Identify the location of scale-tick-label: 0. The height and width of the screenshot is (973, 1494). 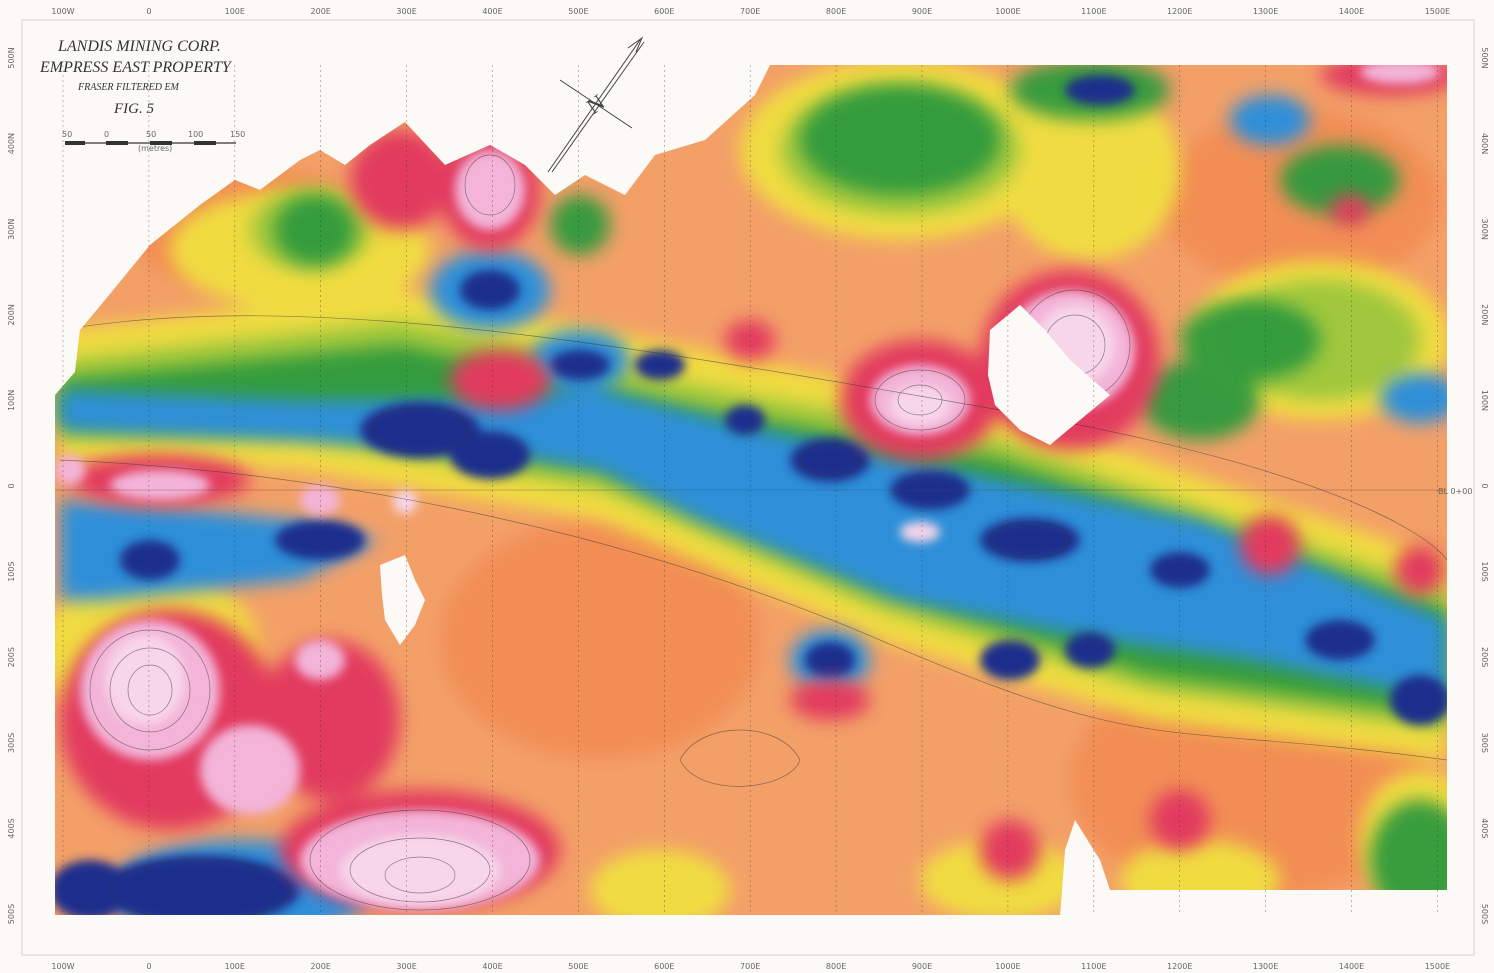
(106, 134).